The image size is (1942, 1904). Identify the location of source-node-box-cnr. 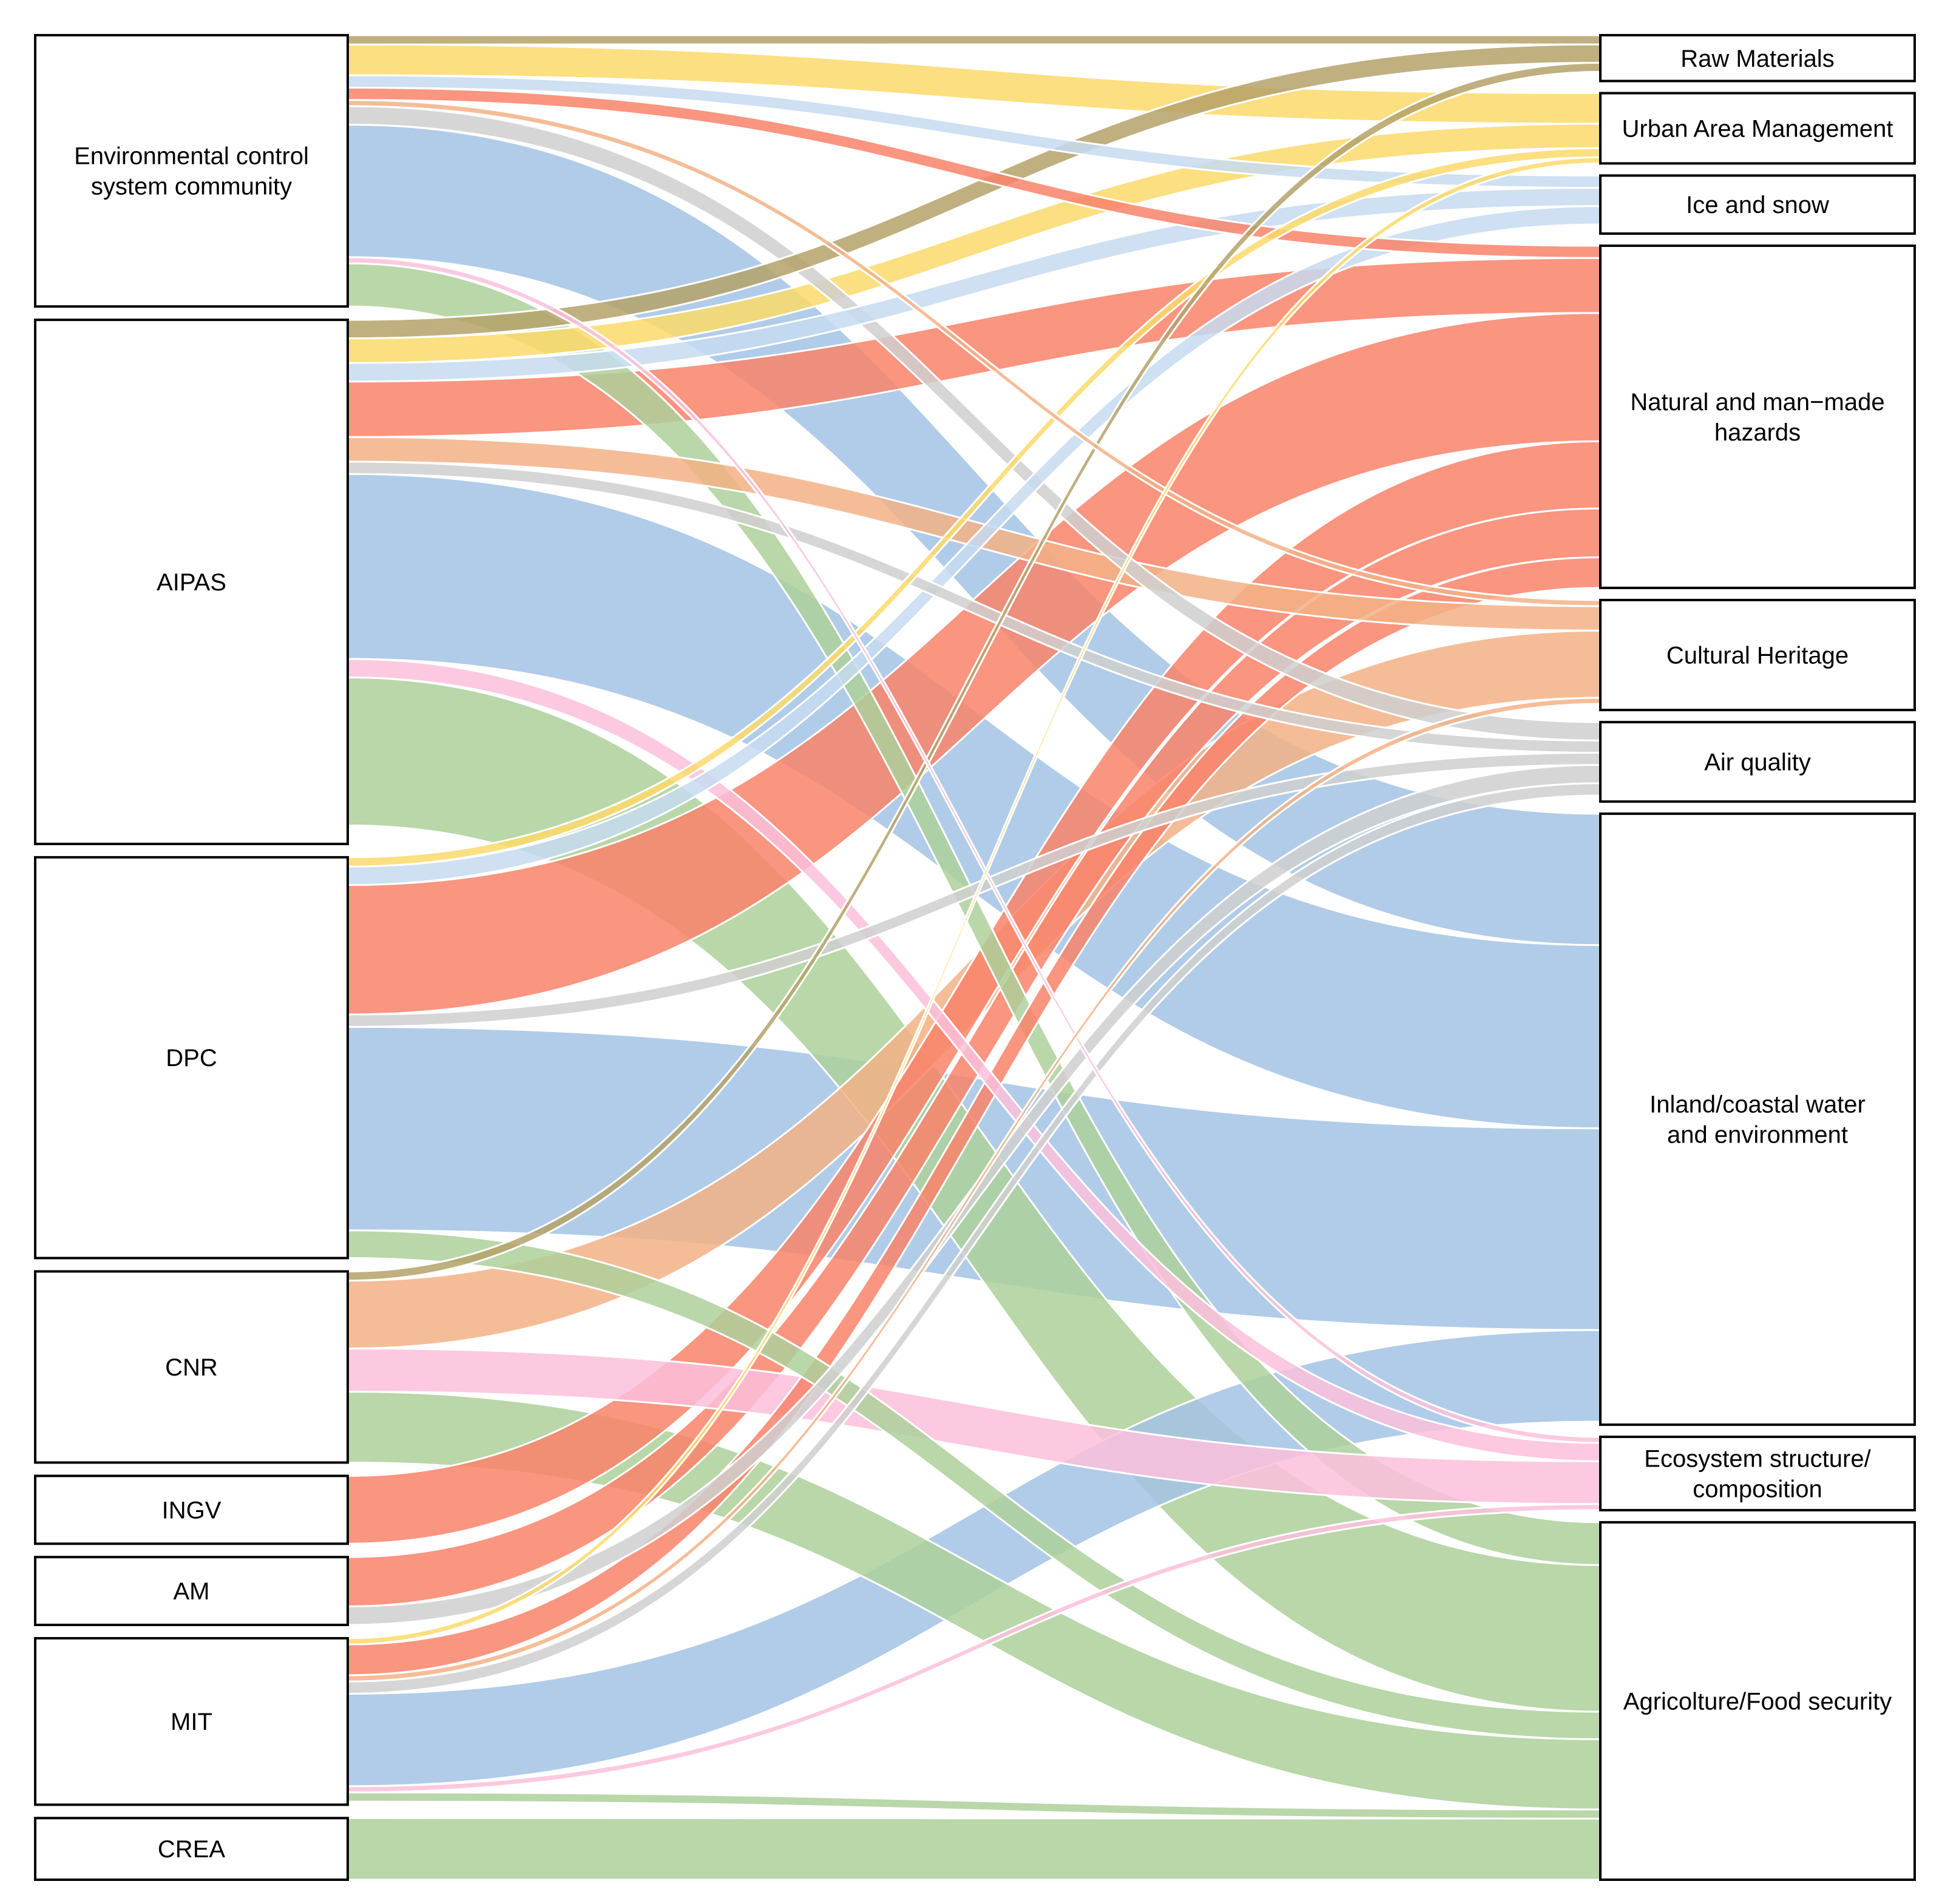
(191, 1367).